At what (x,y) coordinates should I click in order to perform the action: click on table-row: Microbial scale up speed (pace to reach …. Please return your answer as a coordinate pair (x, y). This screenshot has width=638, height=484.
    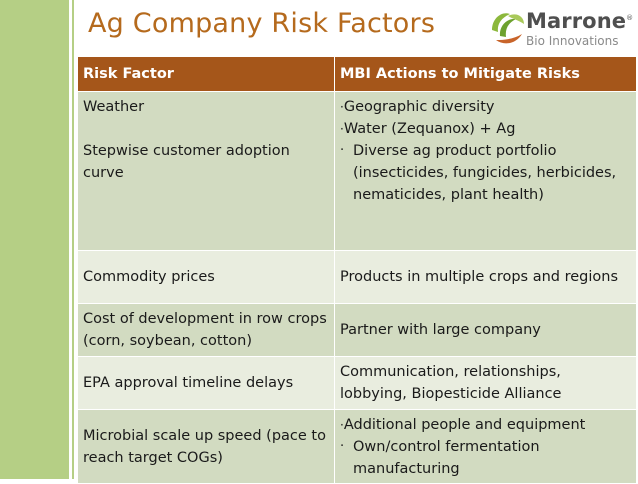
    Looking at the image, I should click on (357, 446).